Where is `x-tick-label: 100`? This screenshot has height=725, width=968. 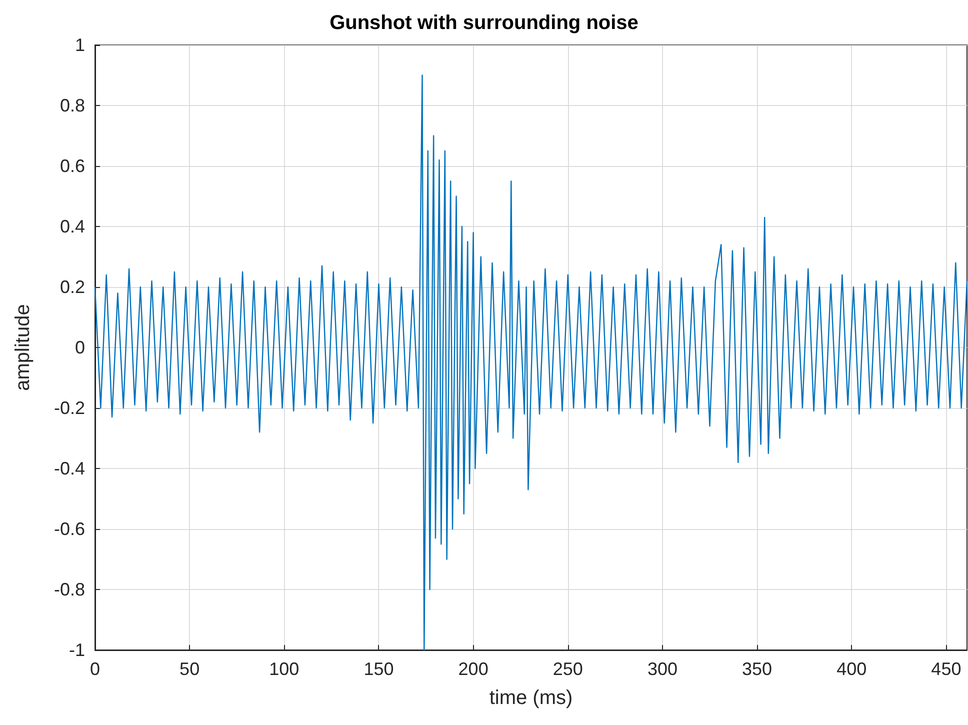
x-tick-label: 100 is located at coordinates (284, 669).